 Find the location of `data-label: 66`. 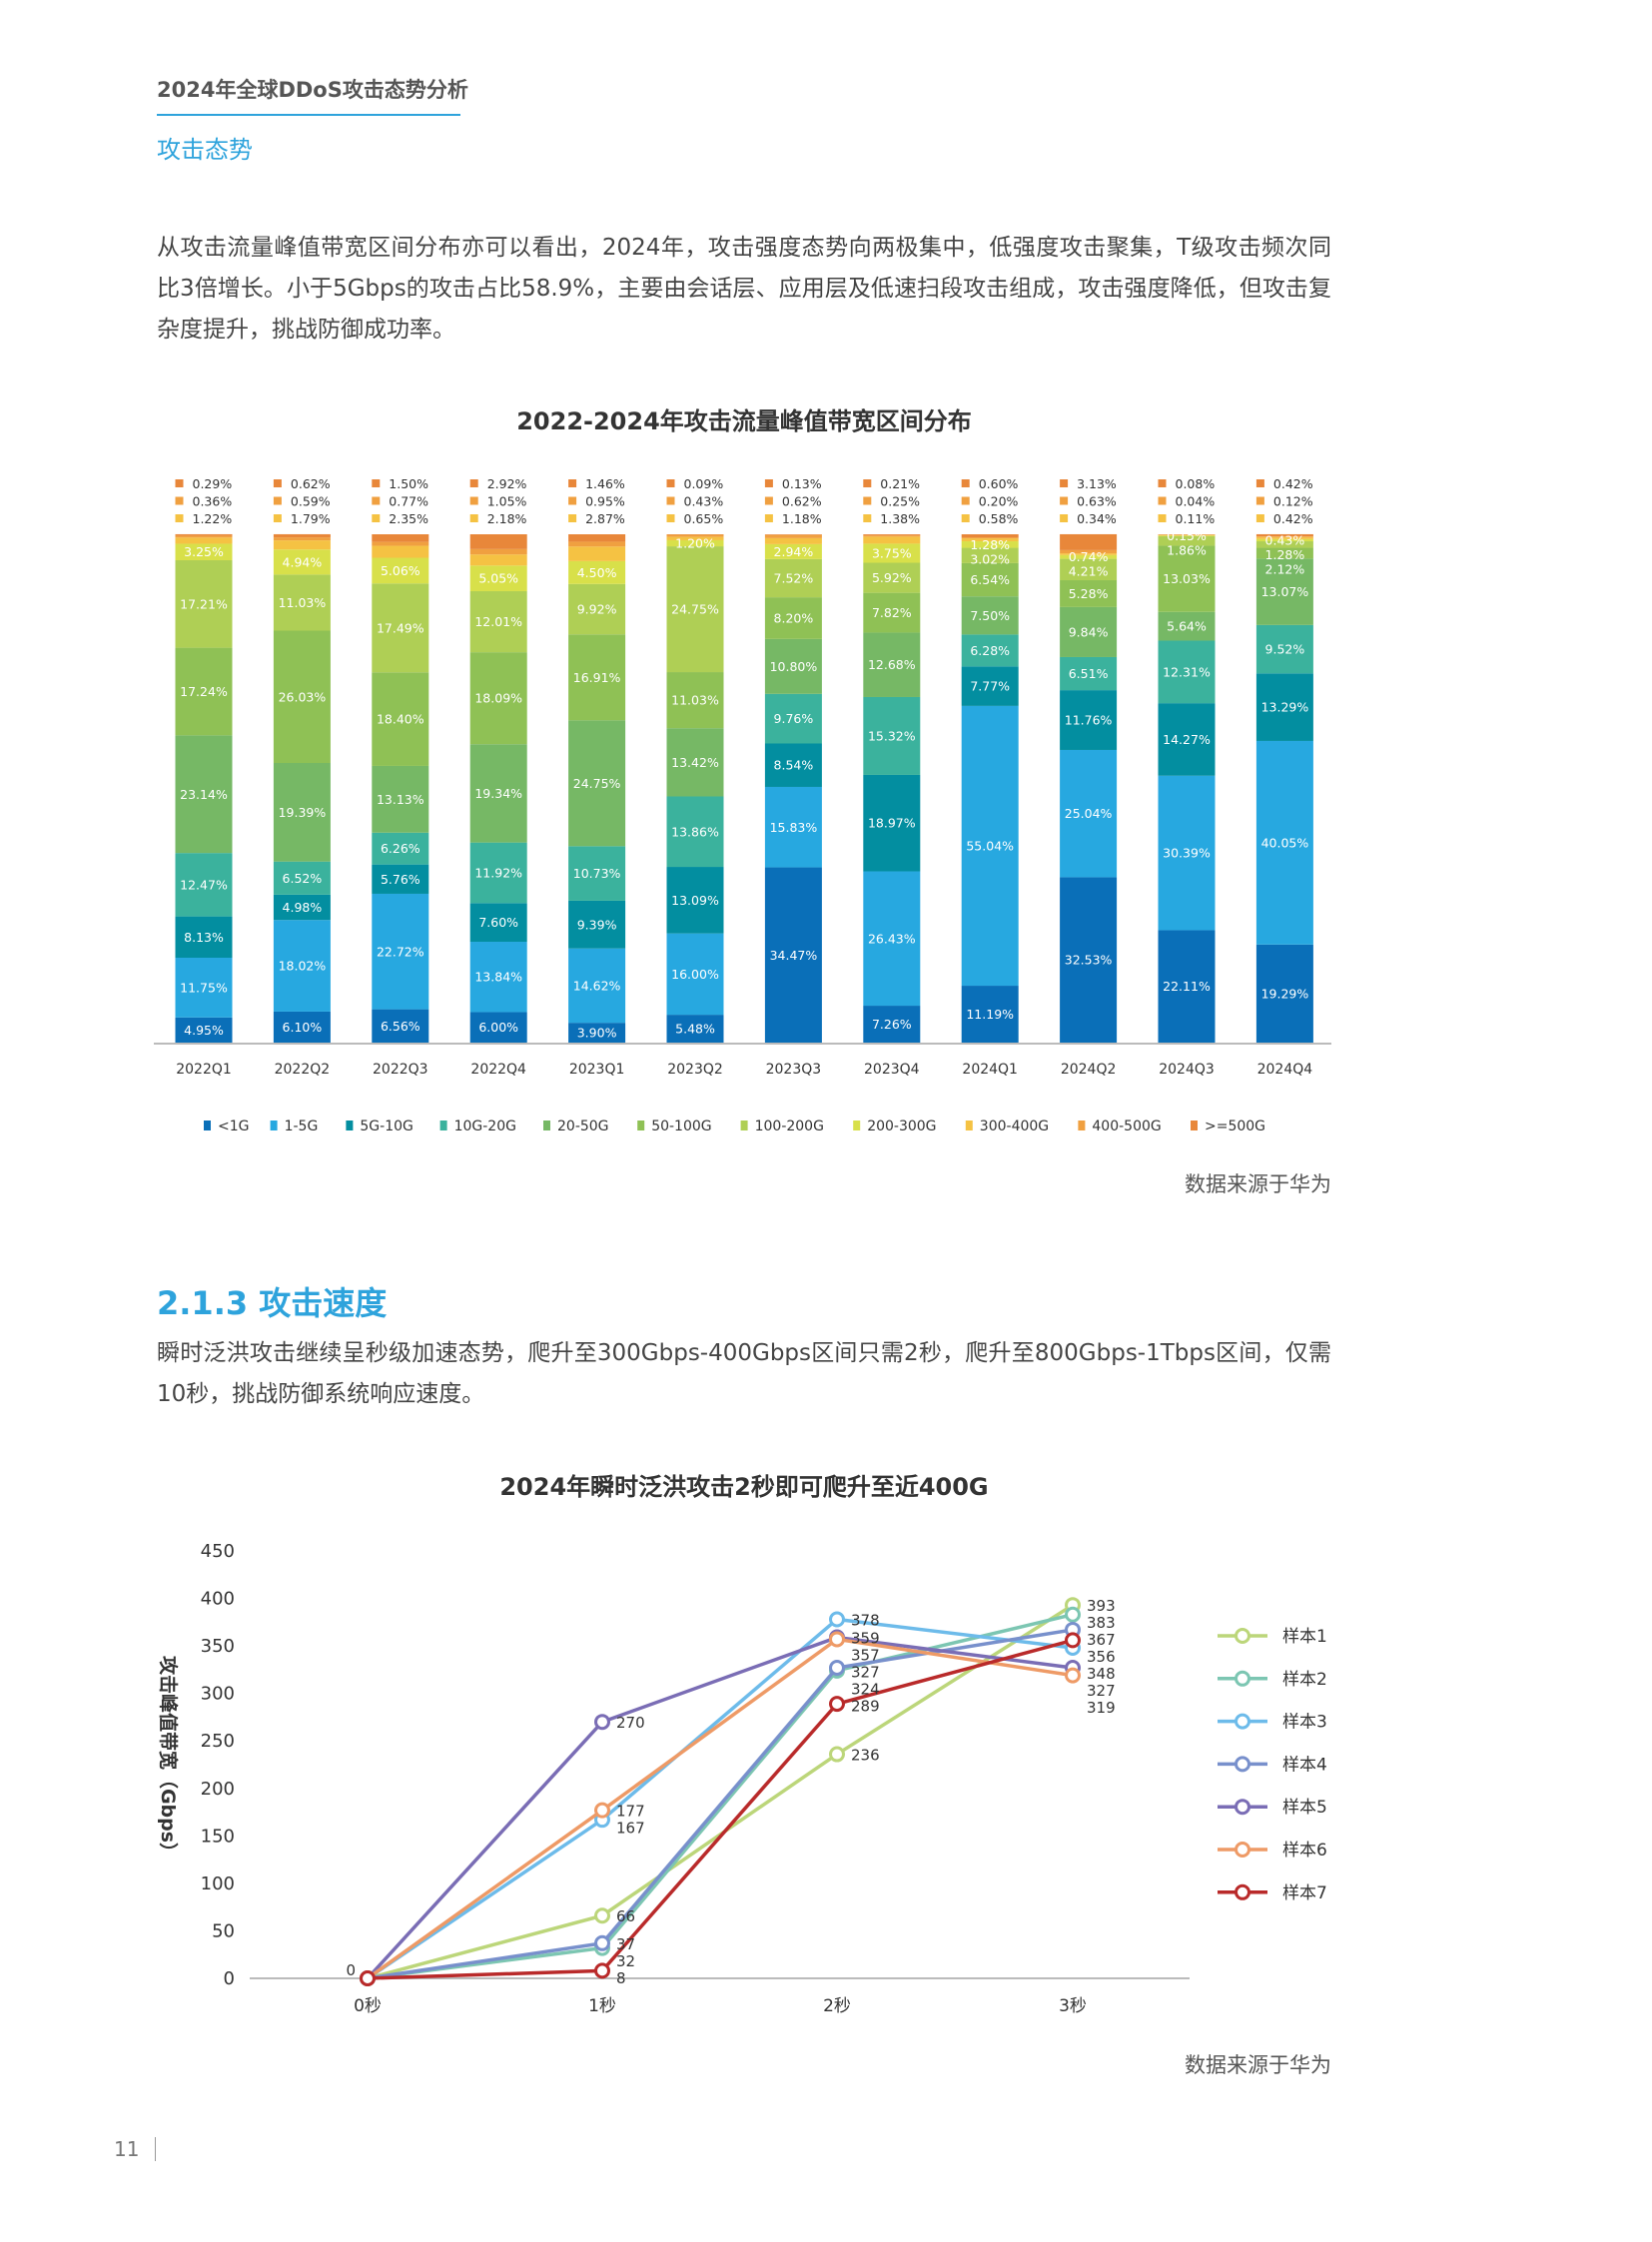

data-label: 66 is located at coordinates (625, 1916).